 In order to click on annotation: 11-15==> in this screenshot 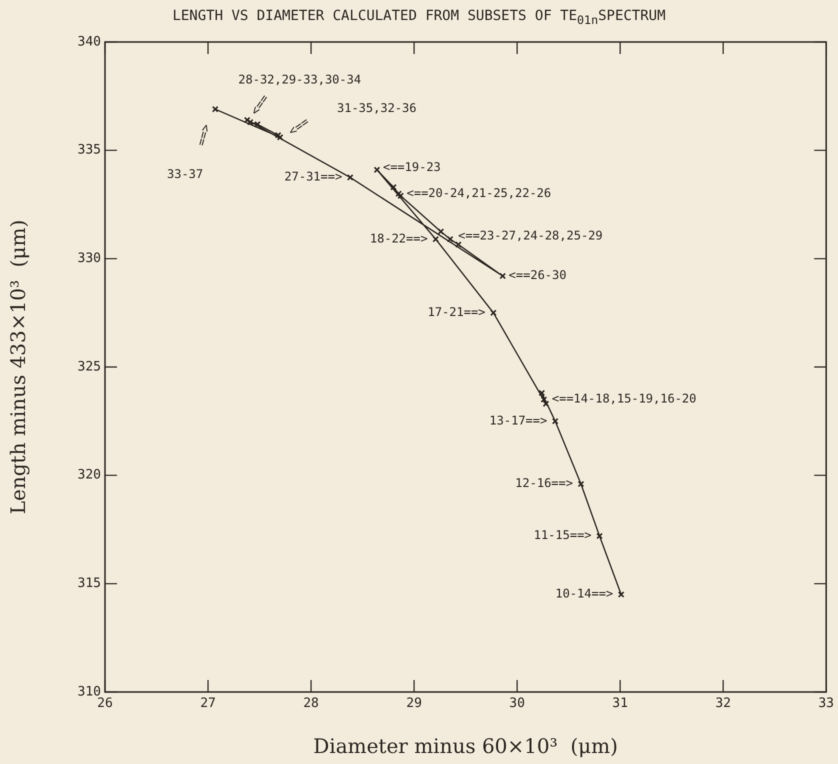, I will do `click(563, 535)`.